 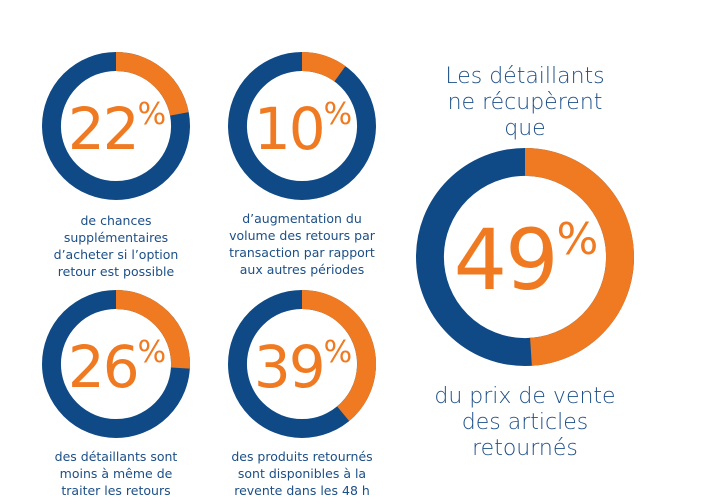 I want to click on stat-49: 49%, so click(x=525, y=257).